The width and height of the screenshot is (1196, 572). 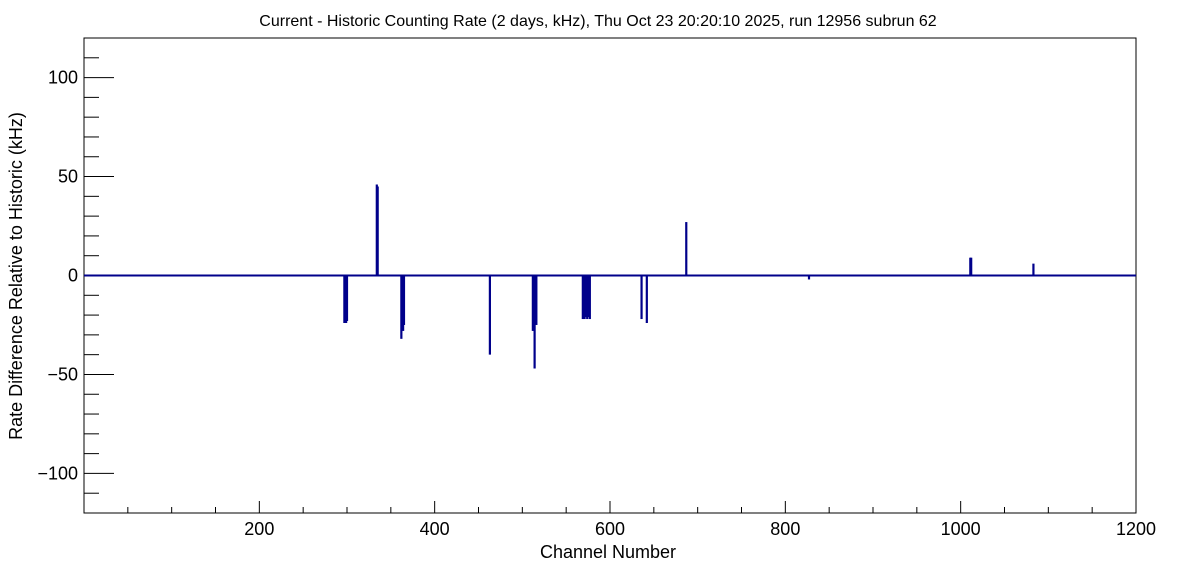 I want to click on y-tick-label: 100, so click(x=63, y=78).